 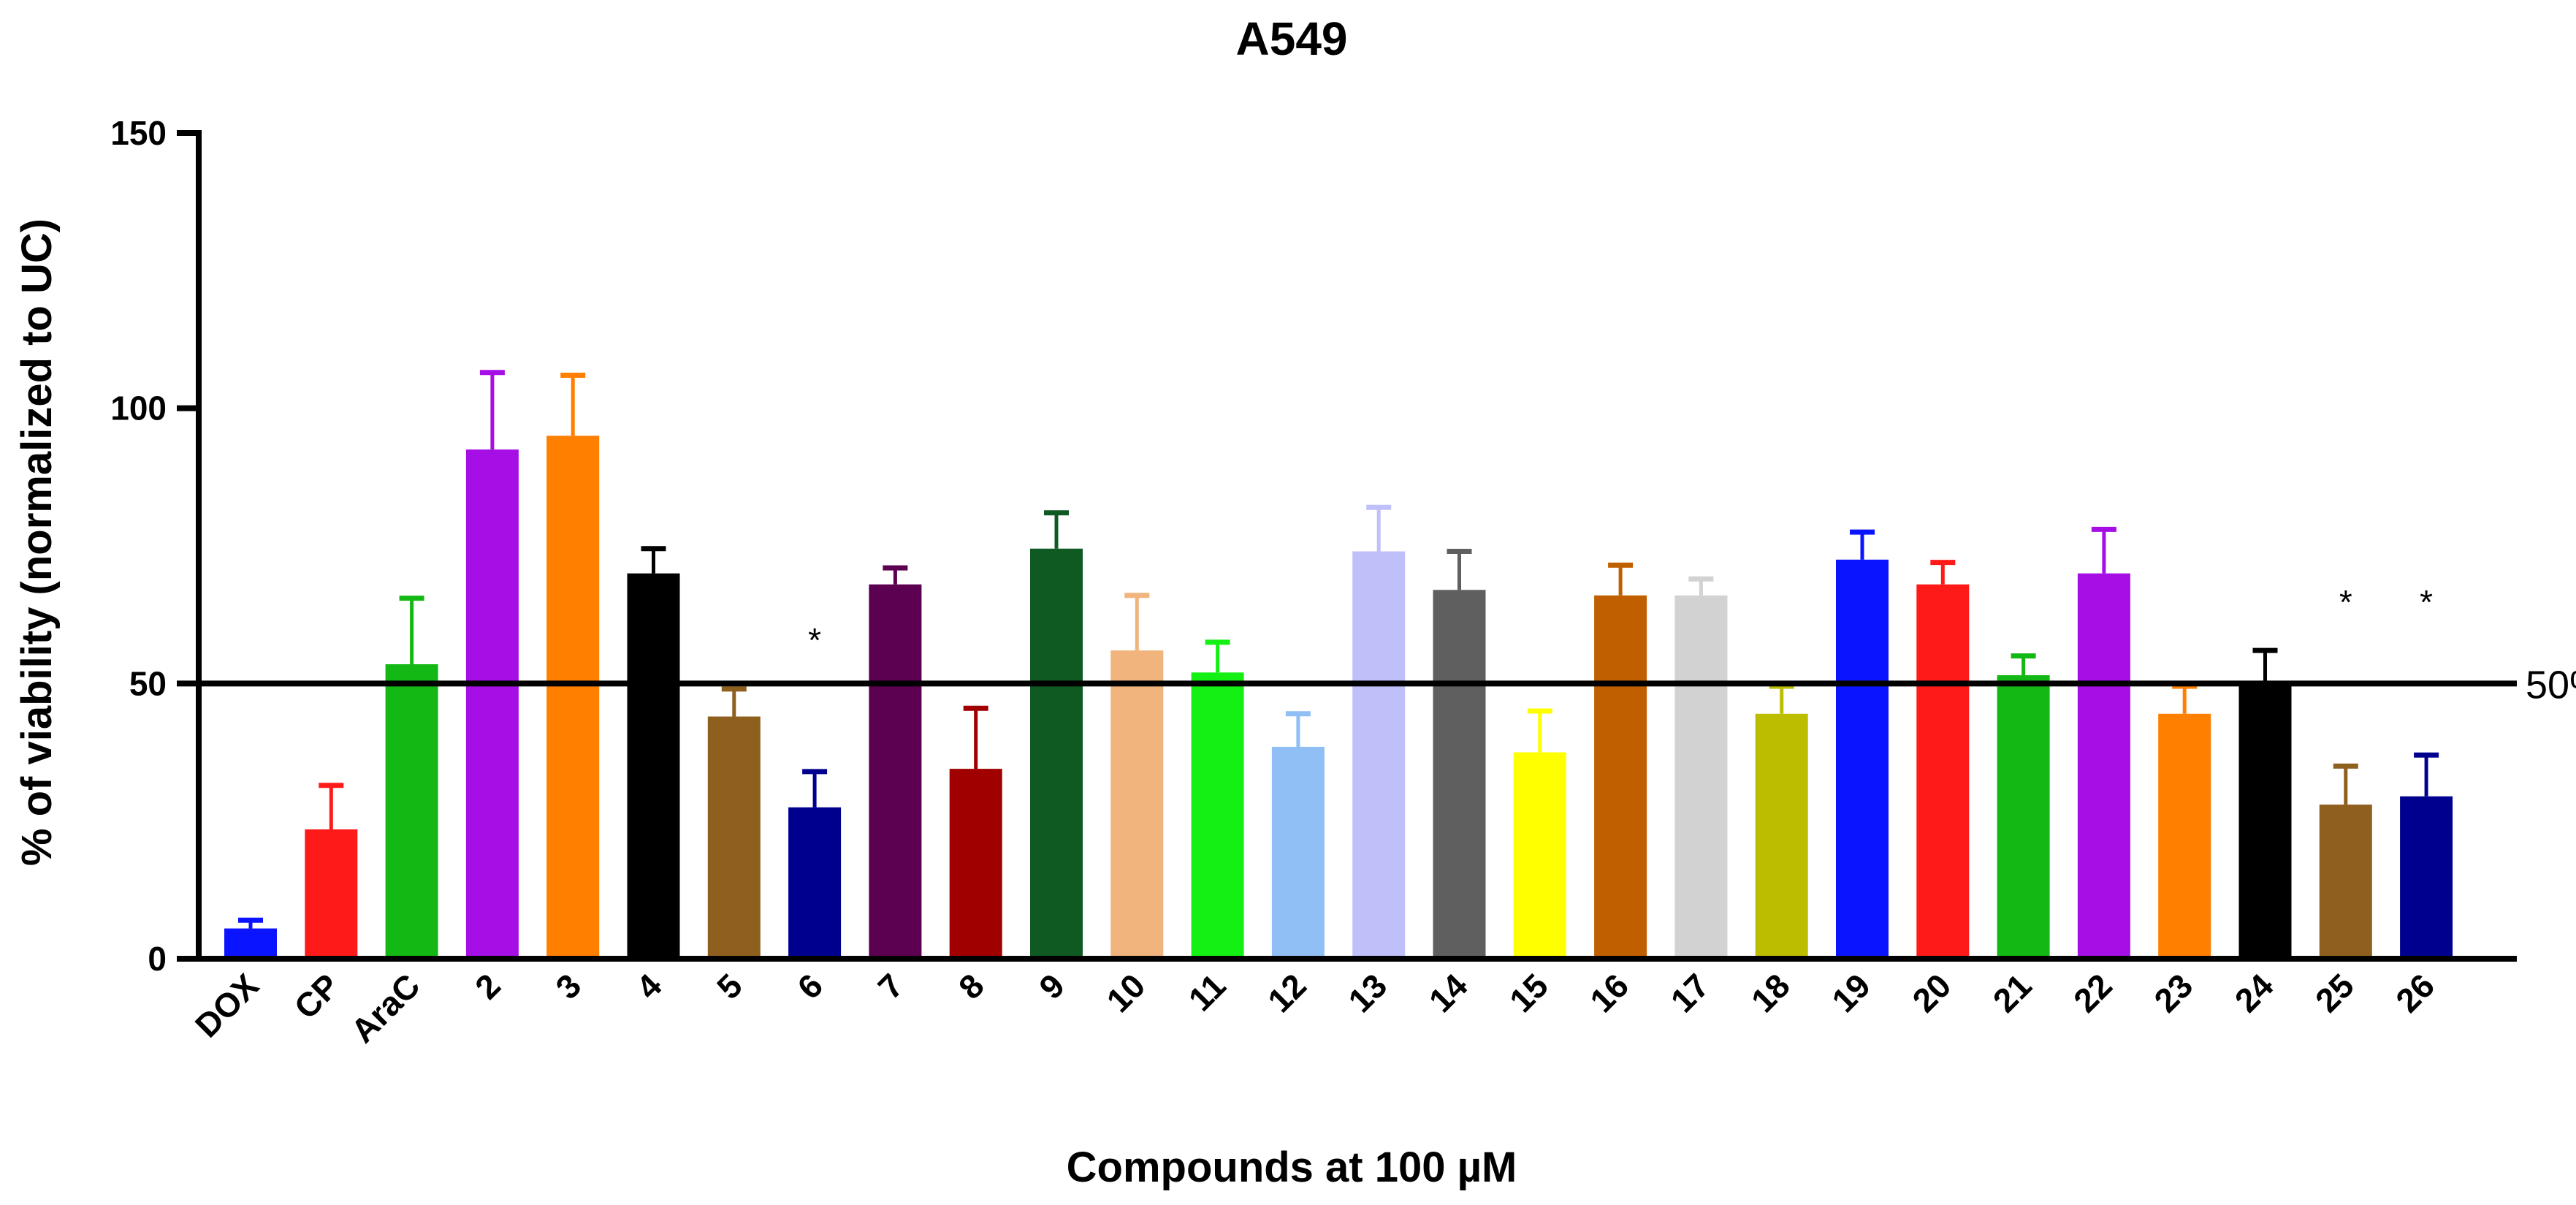 What do you see at coordinates (891, 986) in the screenshot?
I see `x-tick-label-7: 7` at bounding box center [891, 986].